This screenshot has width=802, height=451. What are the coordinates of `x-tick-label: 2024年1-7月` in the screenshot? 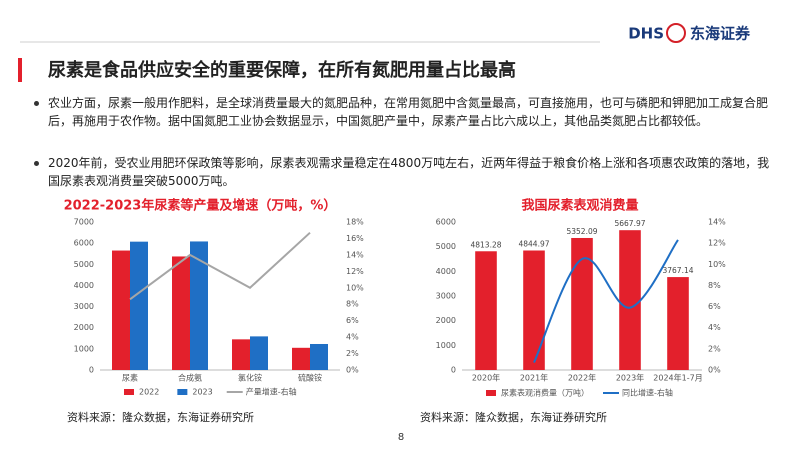 It's located at (677, 378).